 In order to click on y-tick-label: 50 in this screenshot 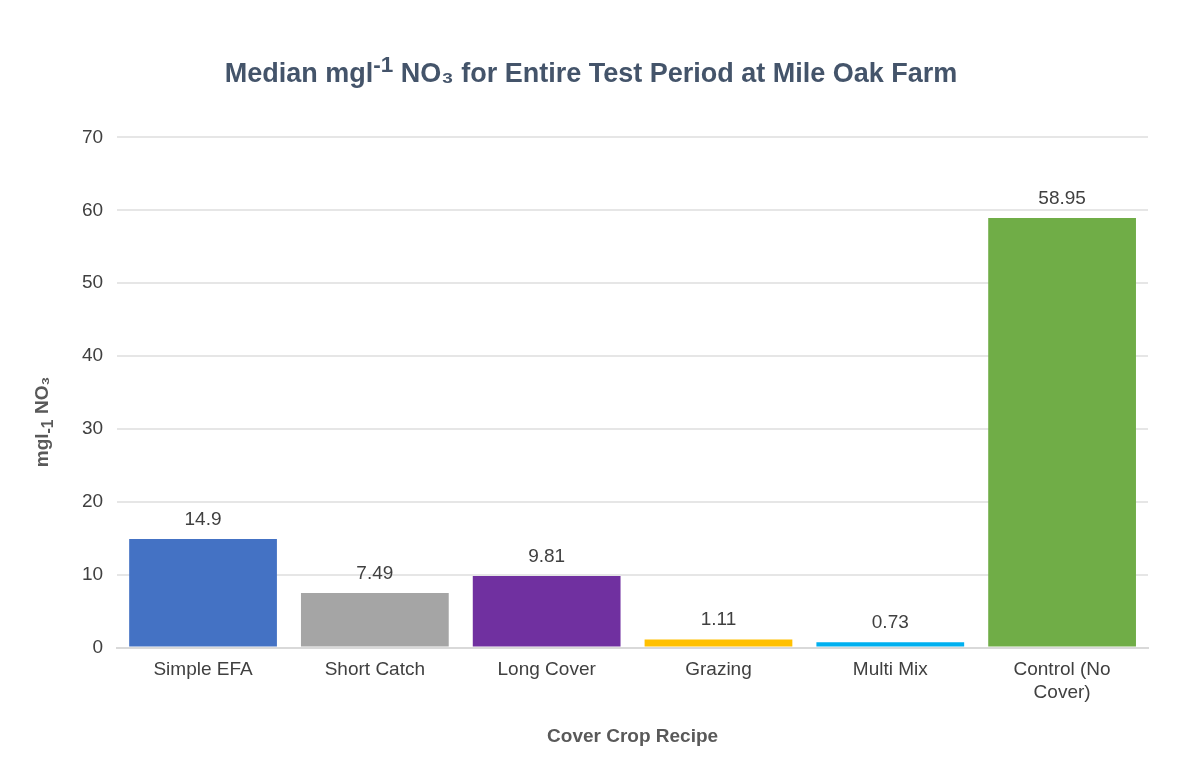, I will do `click(92, 282)`.